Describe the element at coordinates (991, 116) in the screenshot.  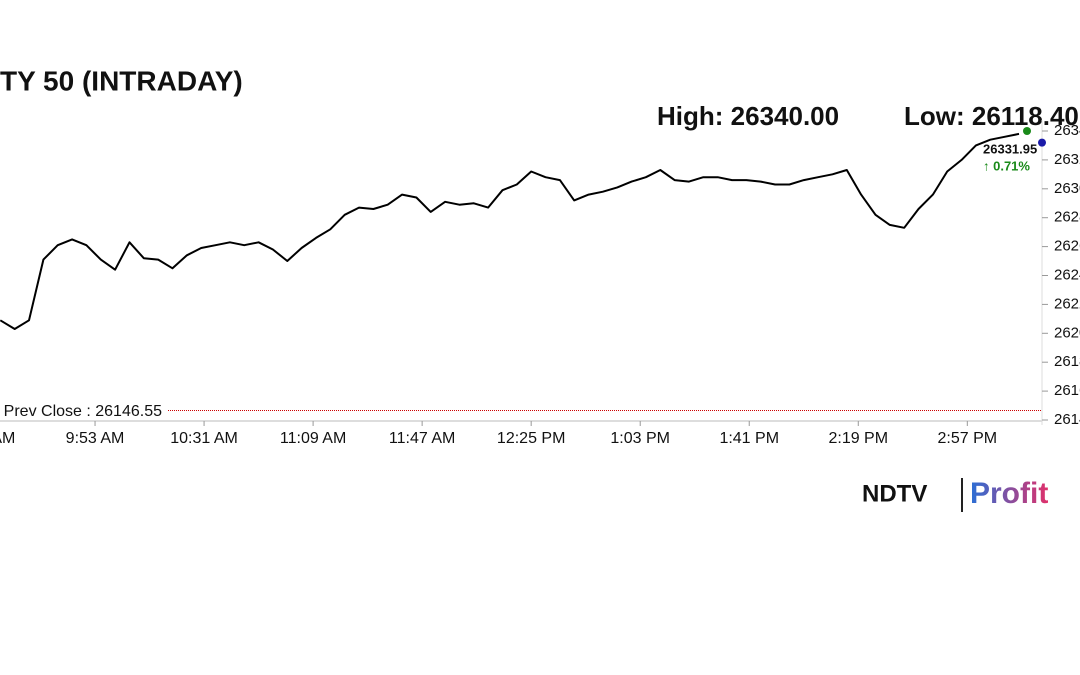
I see `low-label: Low: 26118.40` at that location.